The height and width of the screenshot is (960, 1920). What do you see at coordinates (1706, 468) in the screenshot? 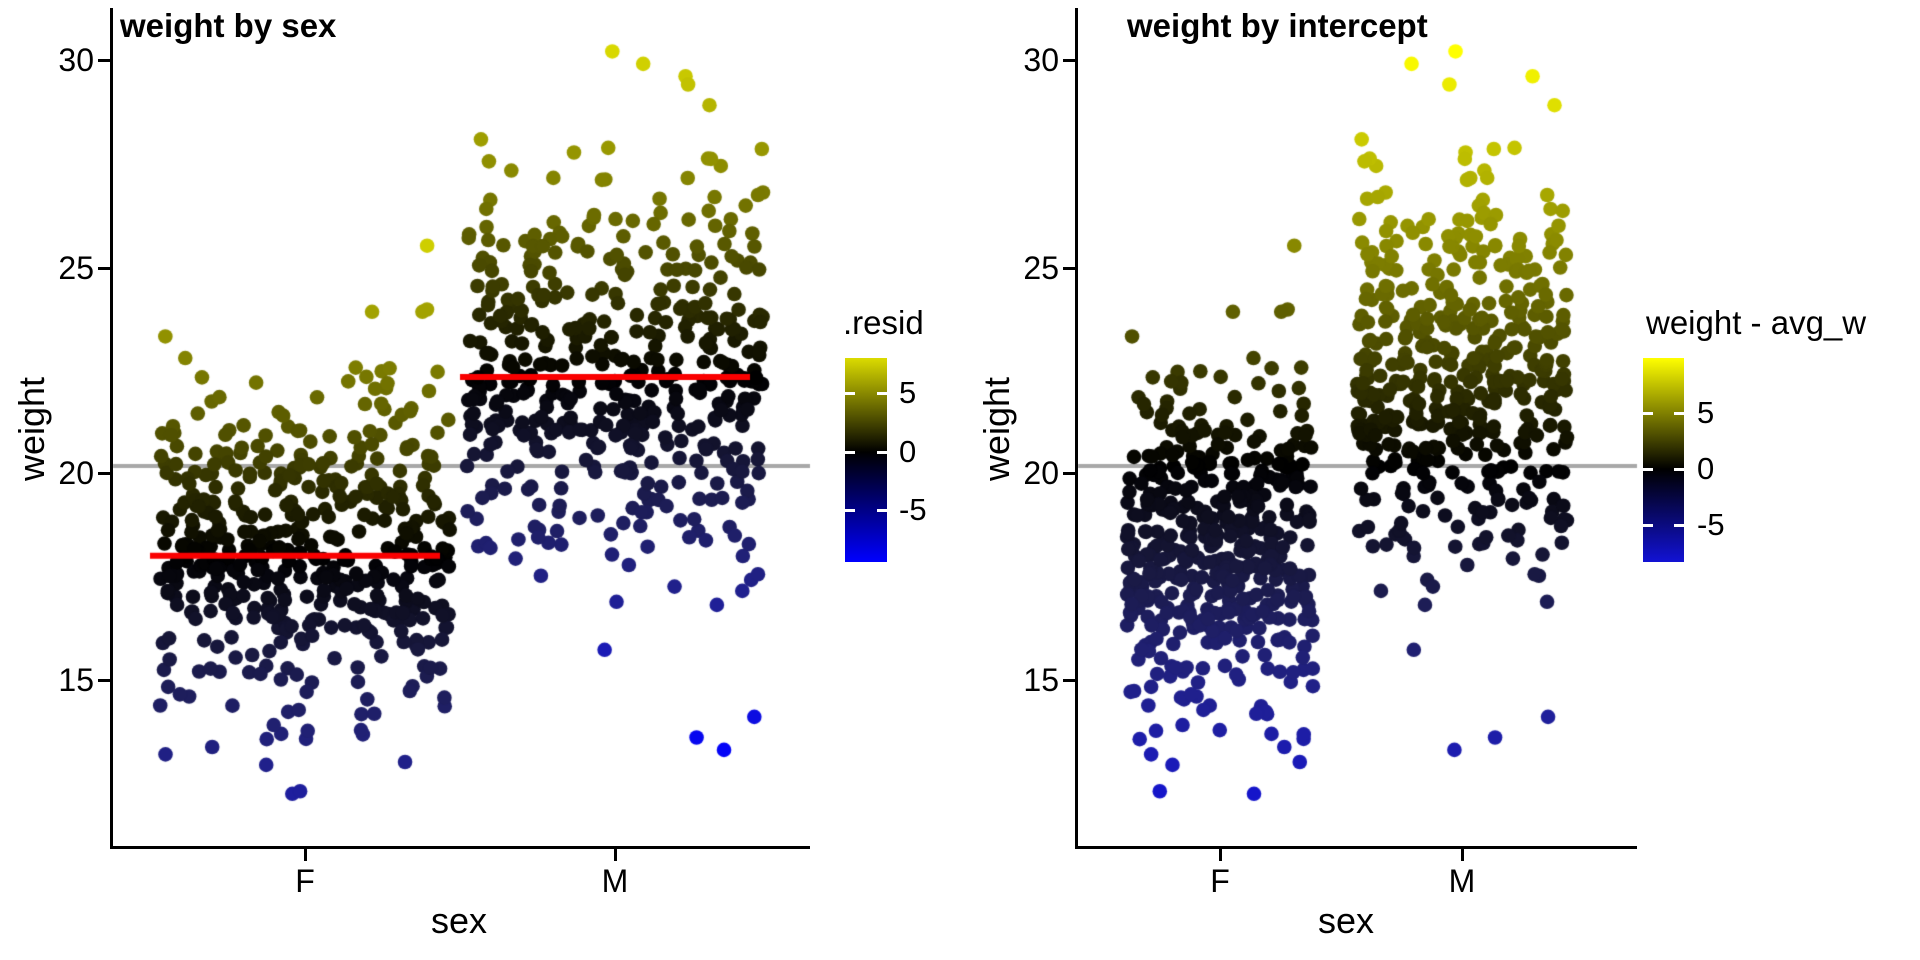
I see `right-legend-tick-label: 0` at bounding box center [1706, 468].